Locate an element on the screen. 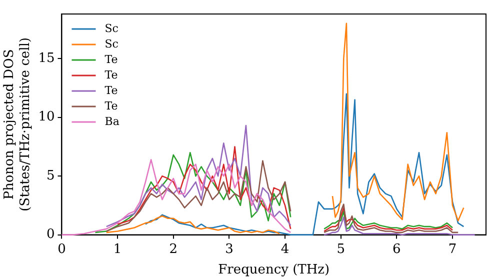 Image resolution: width=500 pixels, height=280 pixels. y-tick-label: 15 is located at coordinates (46, 58).